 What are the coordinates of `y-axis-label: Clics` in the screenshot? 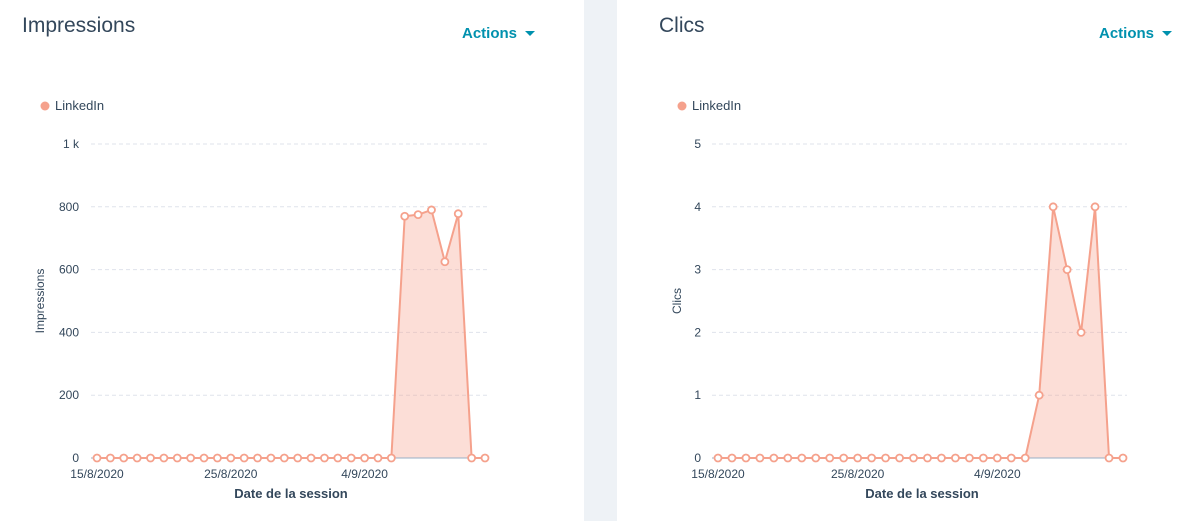 It's located at (677, 301).